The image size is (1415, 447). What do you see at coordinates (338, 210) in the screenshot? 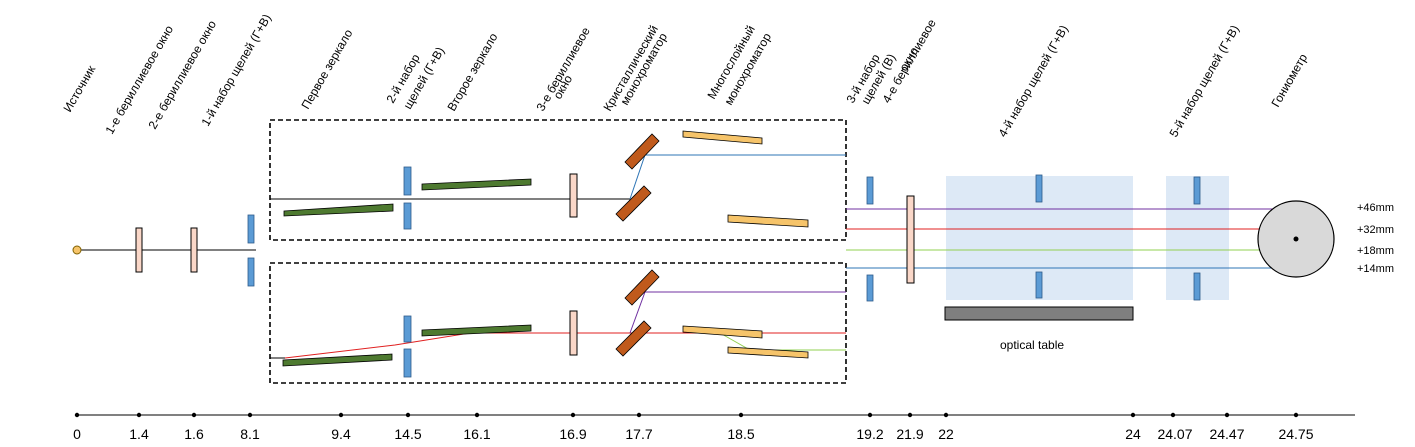
I see `mirror-1-upper` at bounding box center [338, 210].